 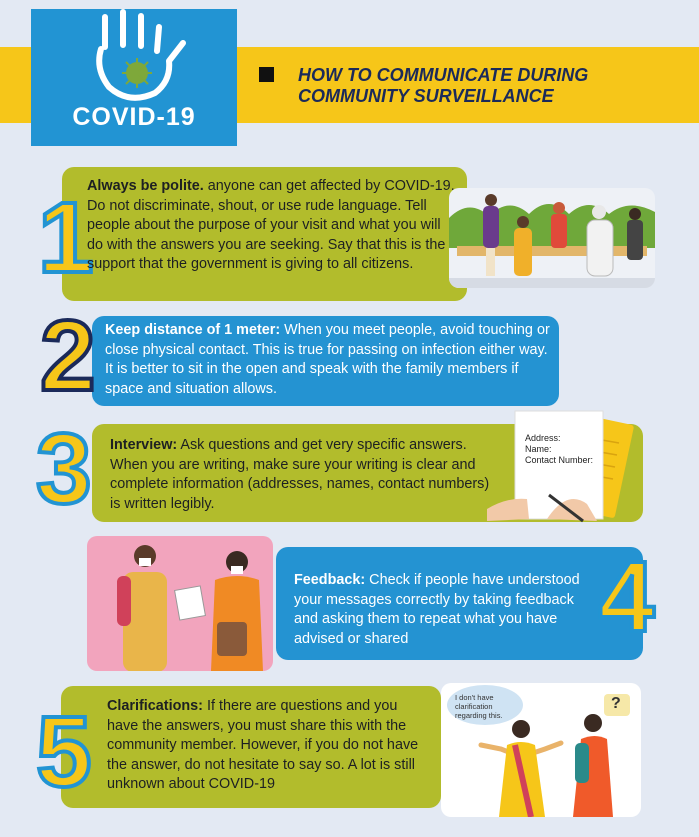 I want to click on tip-3-number: 3, so click(x=64, y=469).